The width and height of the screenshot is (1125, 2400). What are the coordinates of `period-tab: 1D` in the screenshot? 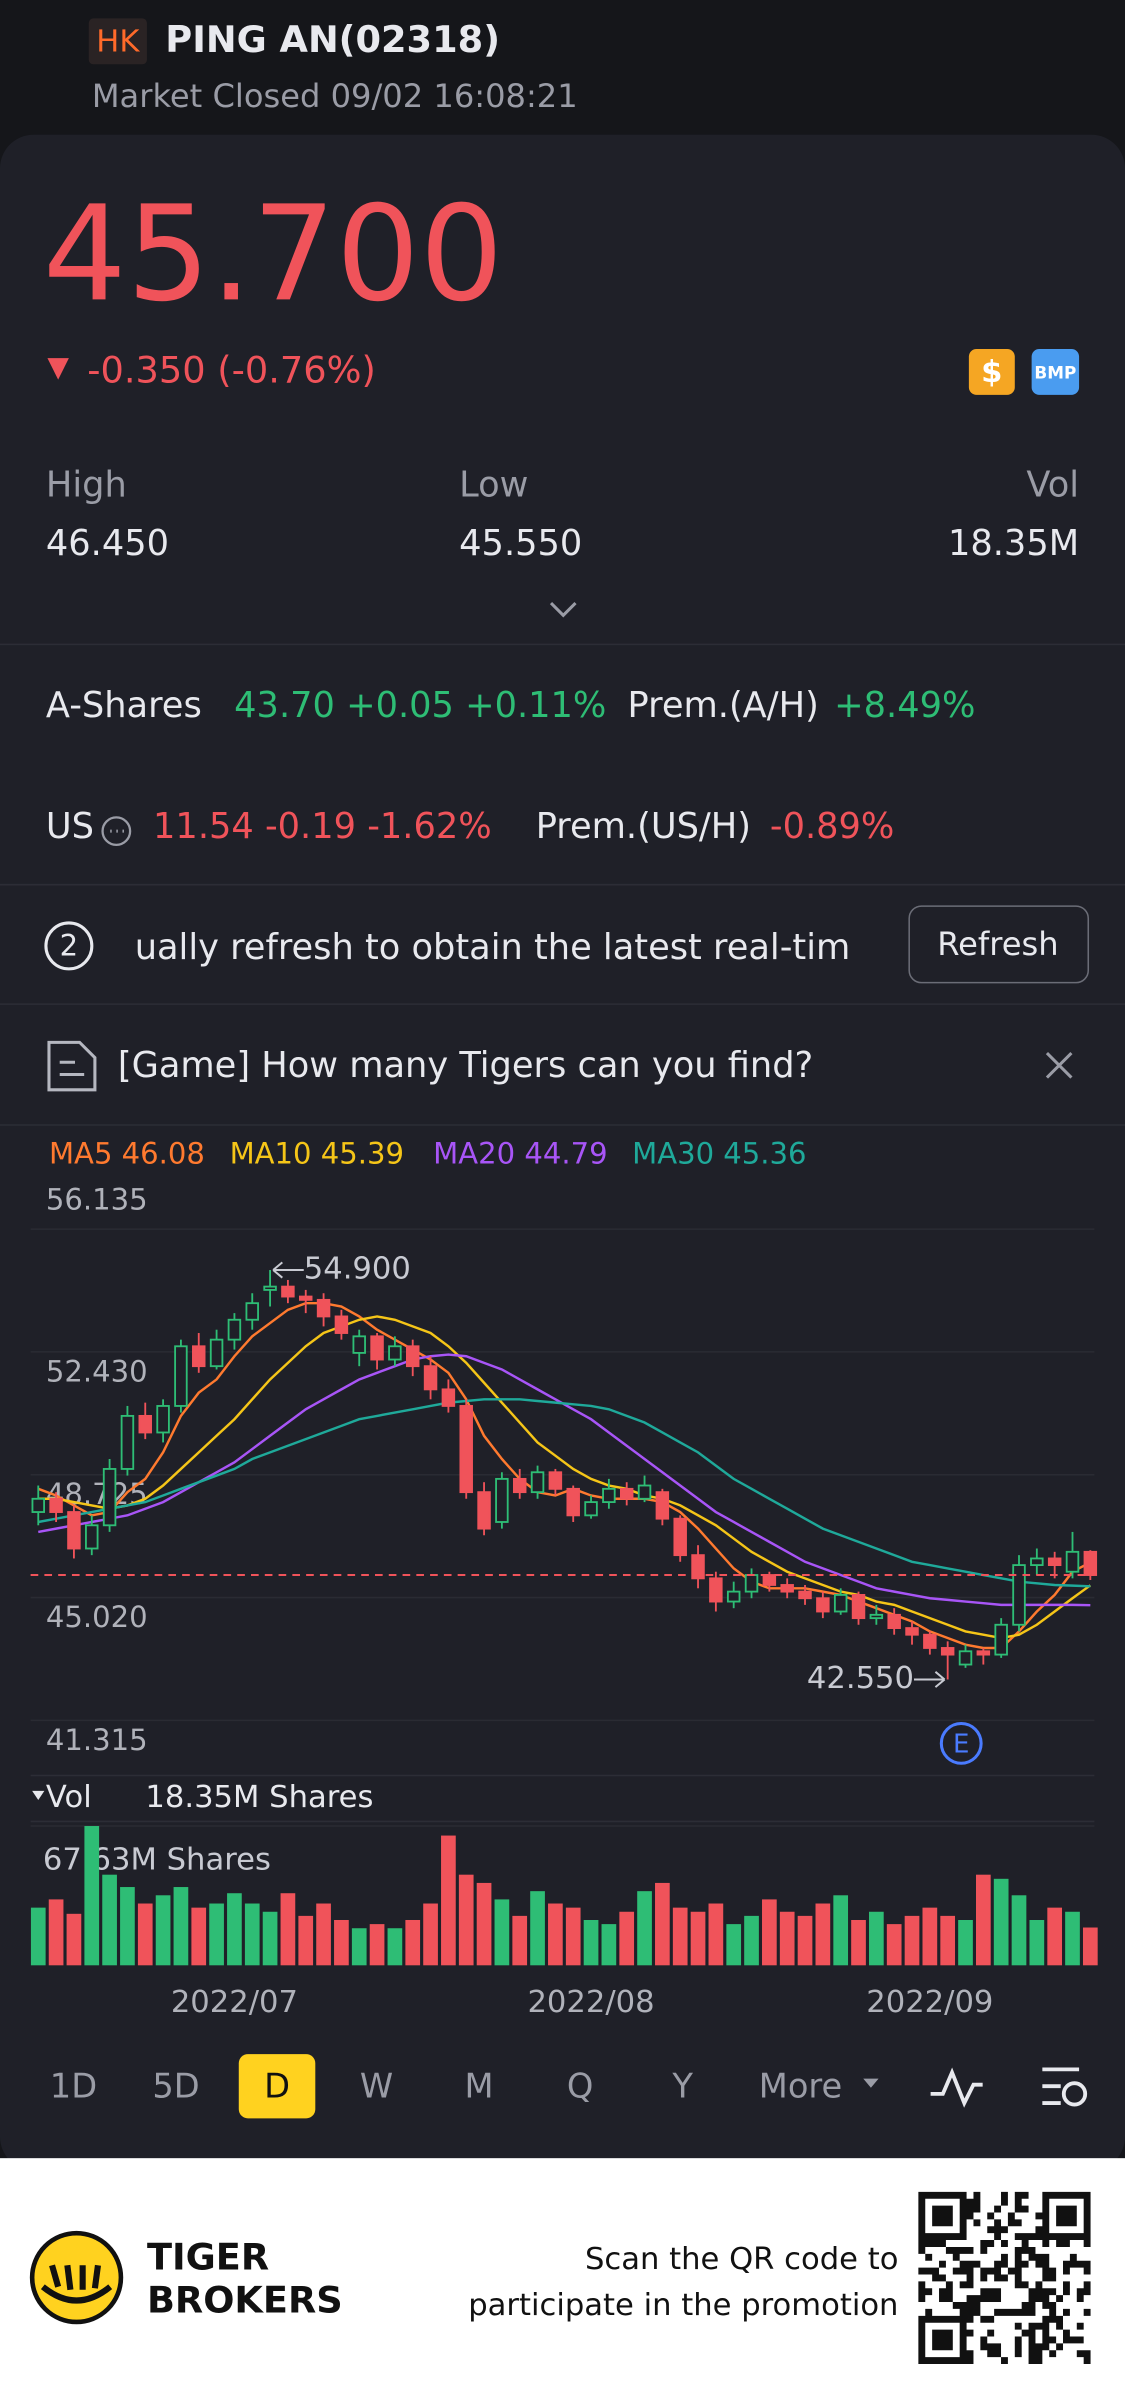 It's located at (73, 2085).